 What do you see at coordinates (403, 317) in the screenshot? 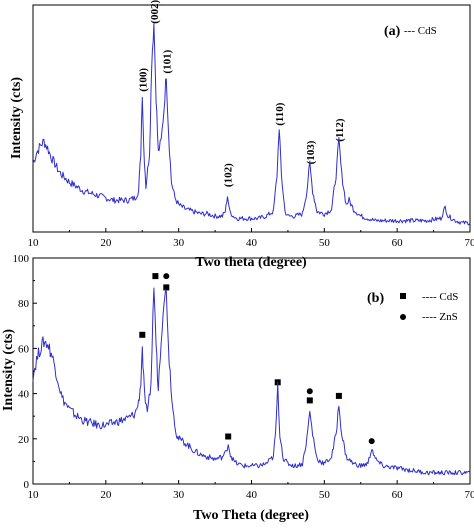
I see `panel-b-legend-circle-marker` at bounding box center [403, 317].